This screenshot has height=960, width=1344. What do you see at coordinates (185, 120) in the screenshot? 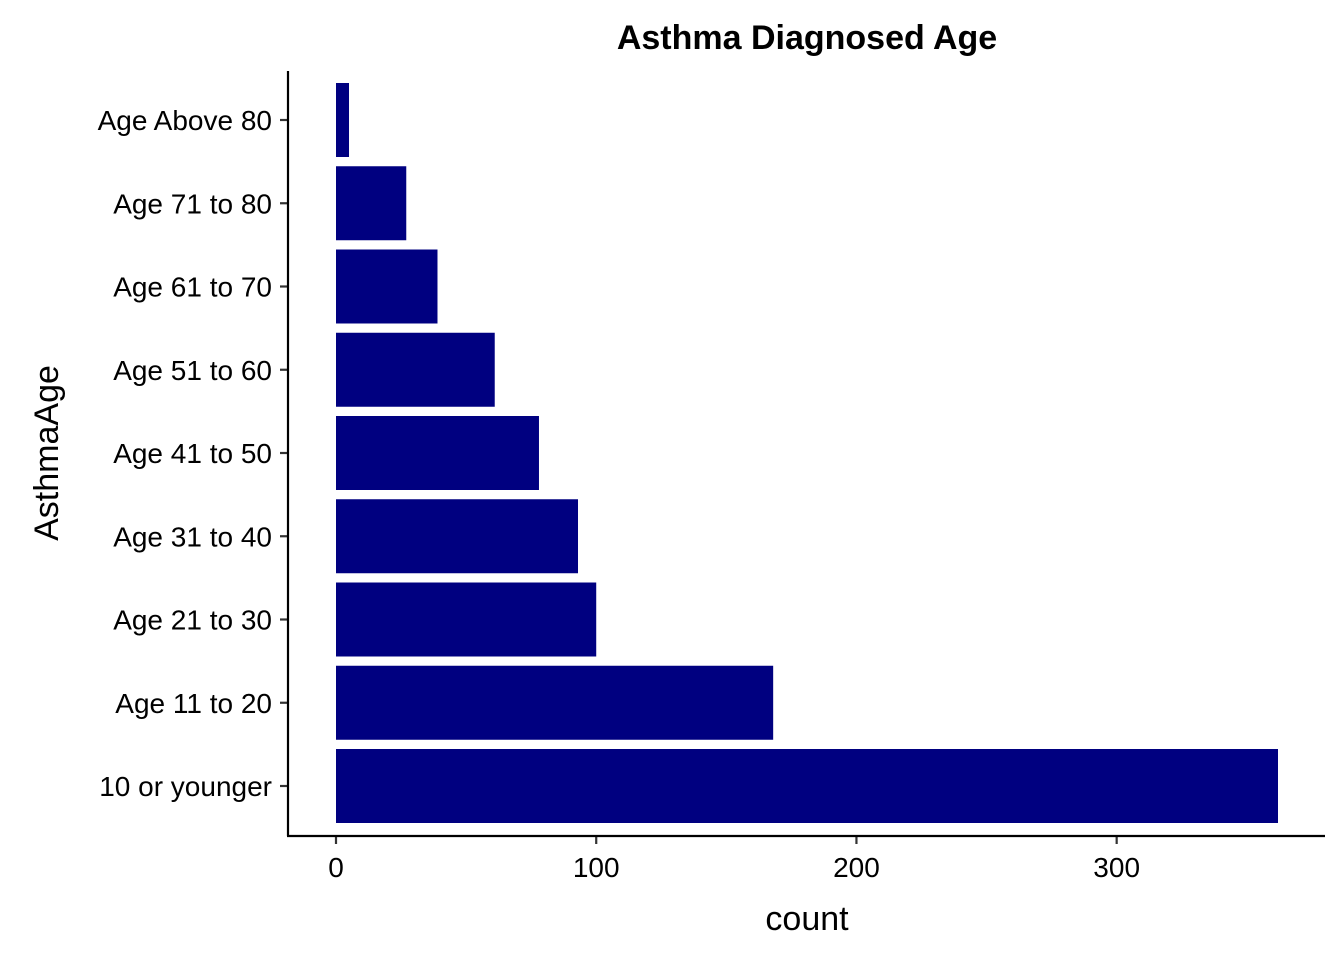
I see `y-tick-label: Age Above 80` at bounding box center [185, 120].